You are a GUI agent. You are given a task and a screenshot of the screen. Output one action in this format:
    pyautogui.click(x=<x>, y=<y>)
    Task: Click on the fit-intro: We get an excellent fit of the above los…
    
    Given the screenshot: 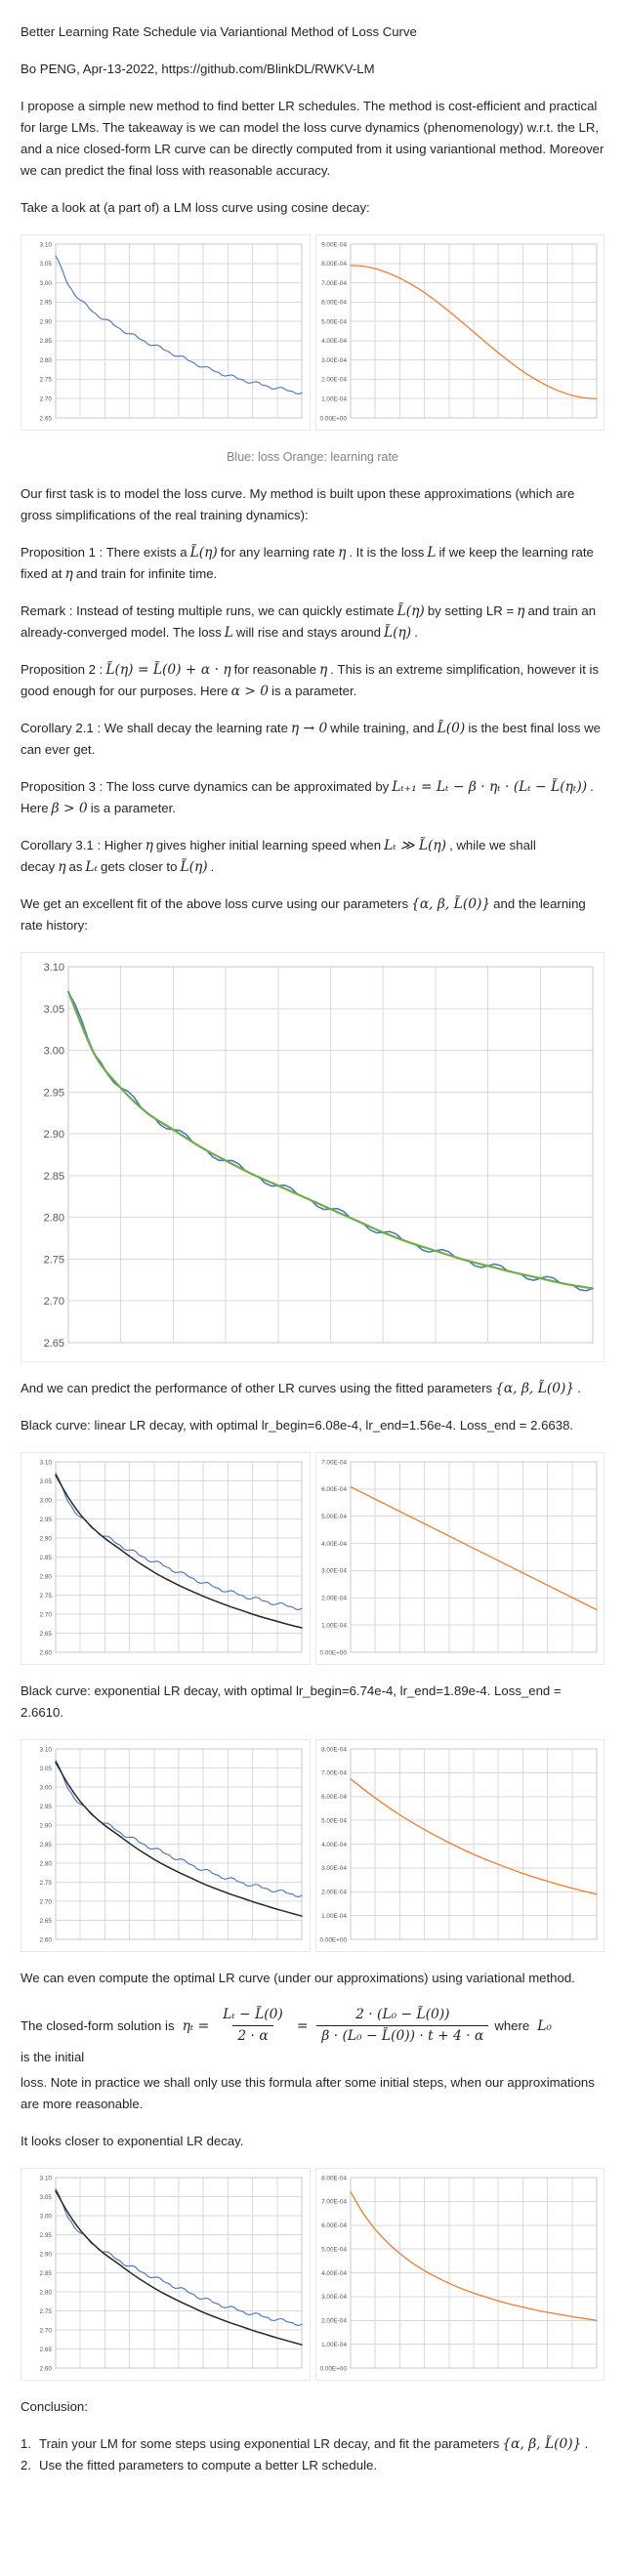 What is the action you would take?
    pyautogui.click(x=312, y=914)
    